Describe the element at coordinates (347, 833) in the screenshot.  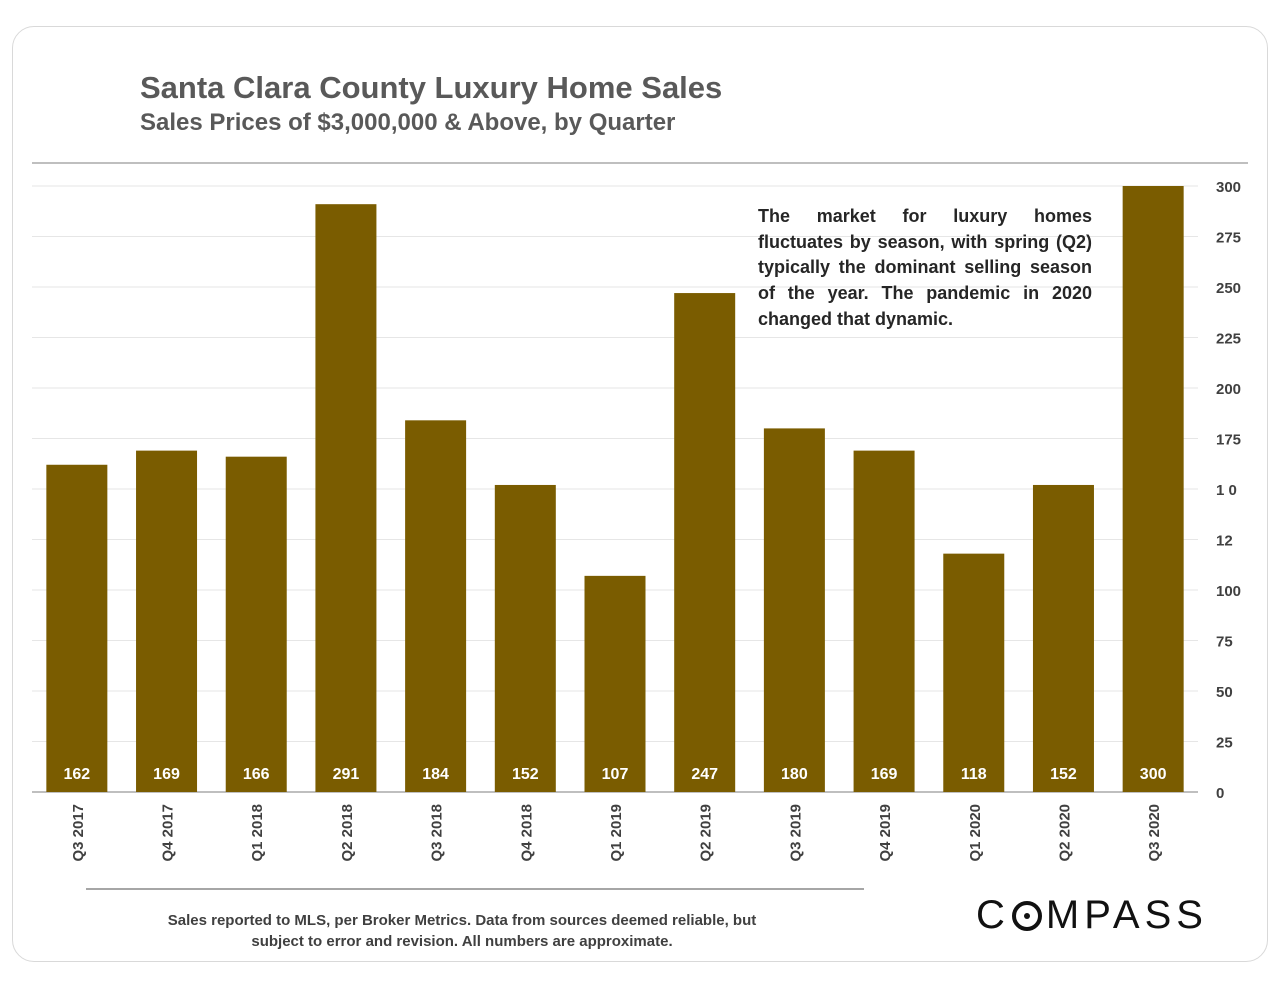
I see `x-tick-label: Q2 2018` at that location.